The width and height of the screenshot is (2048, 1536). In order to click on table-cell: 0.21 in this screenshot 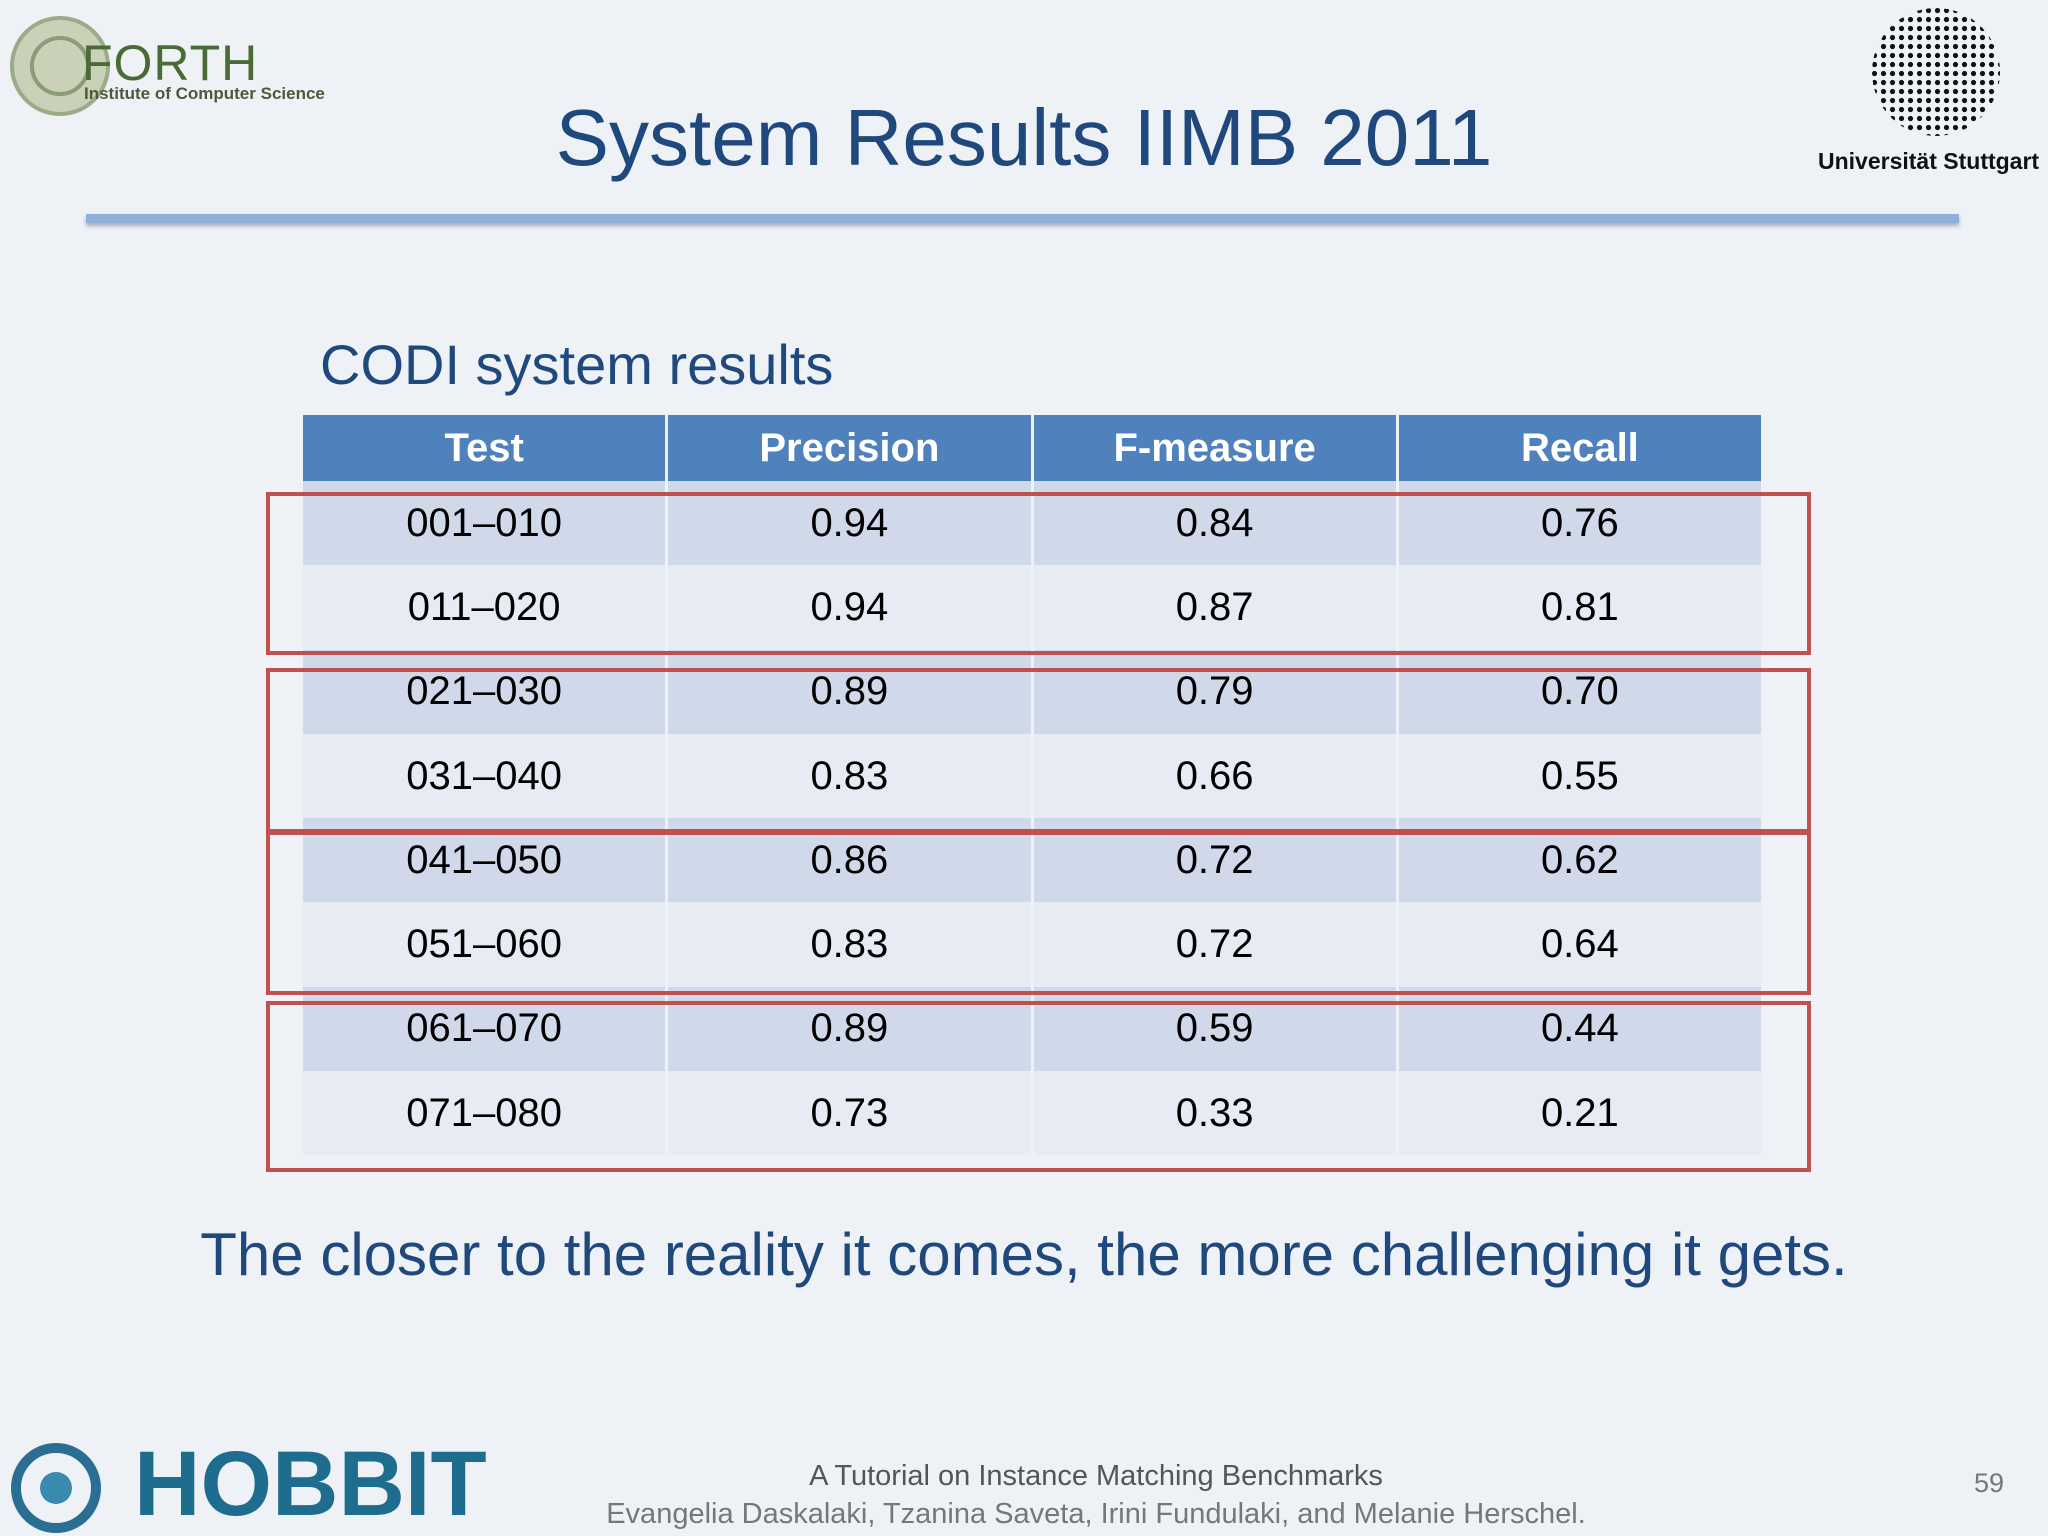, I will do `click(1579, 1113)`.